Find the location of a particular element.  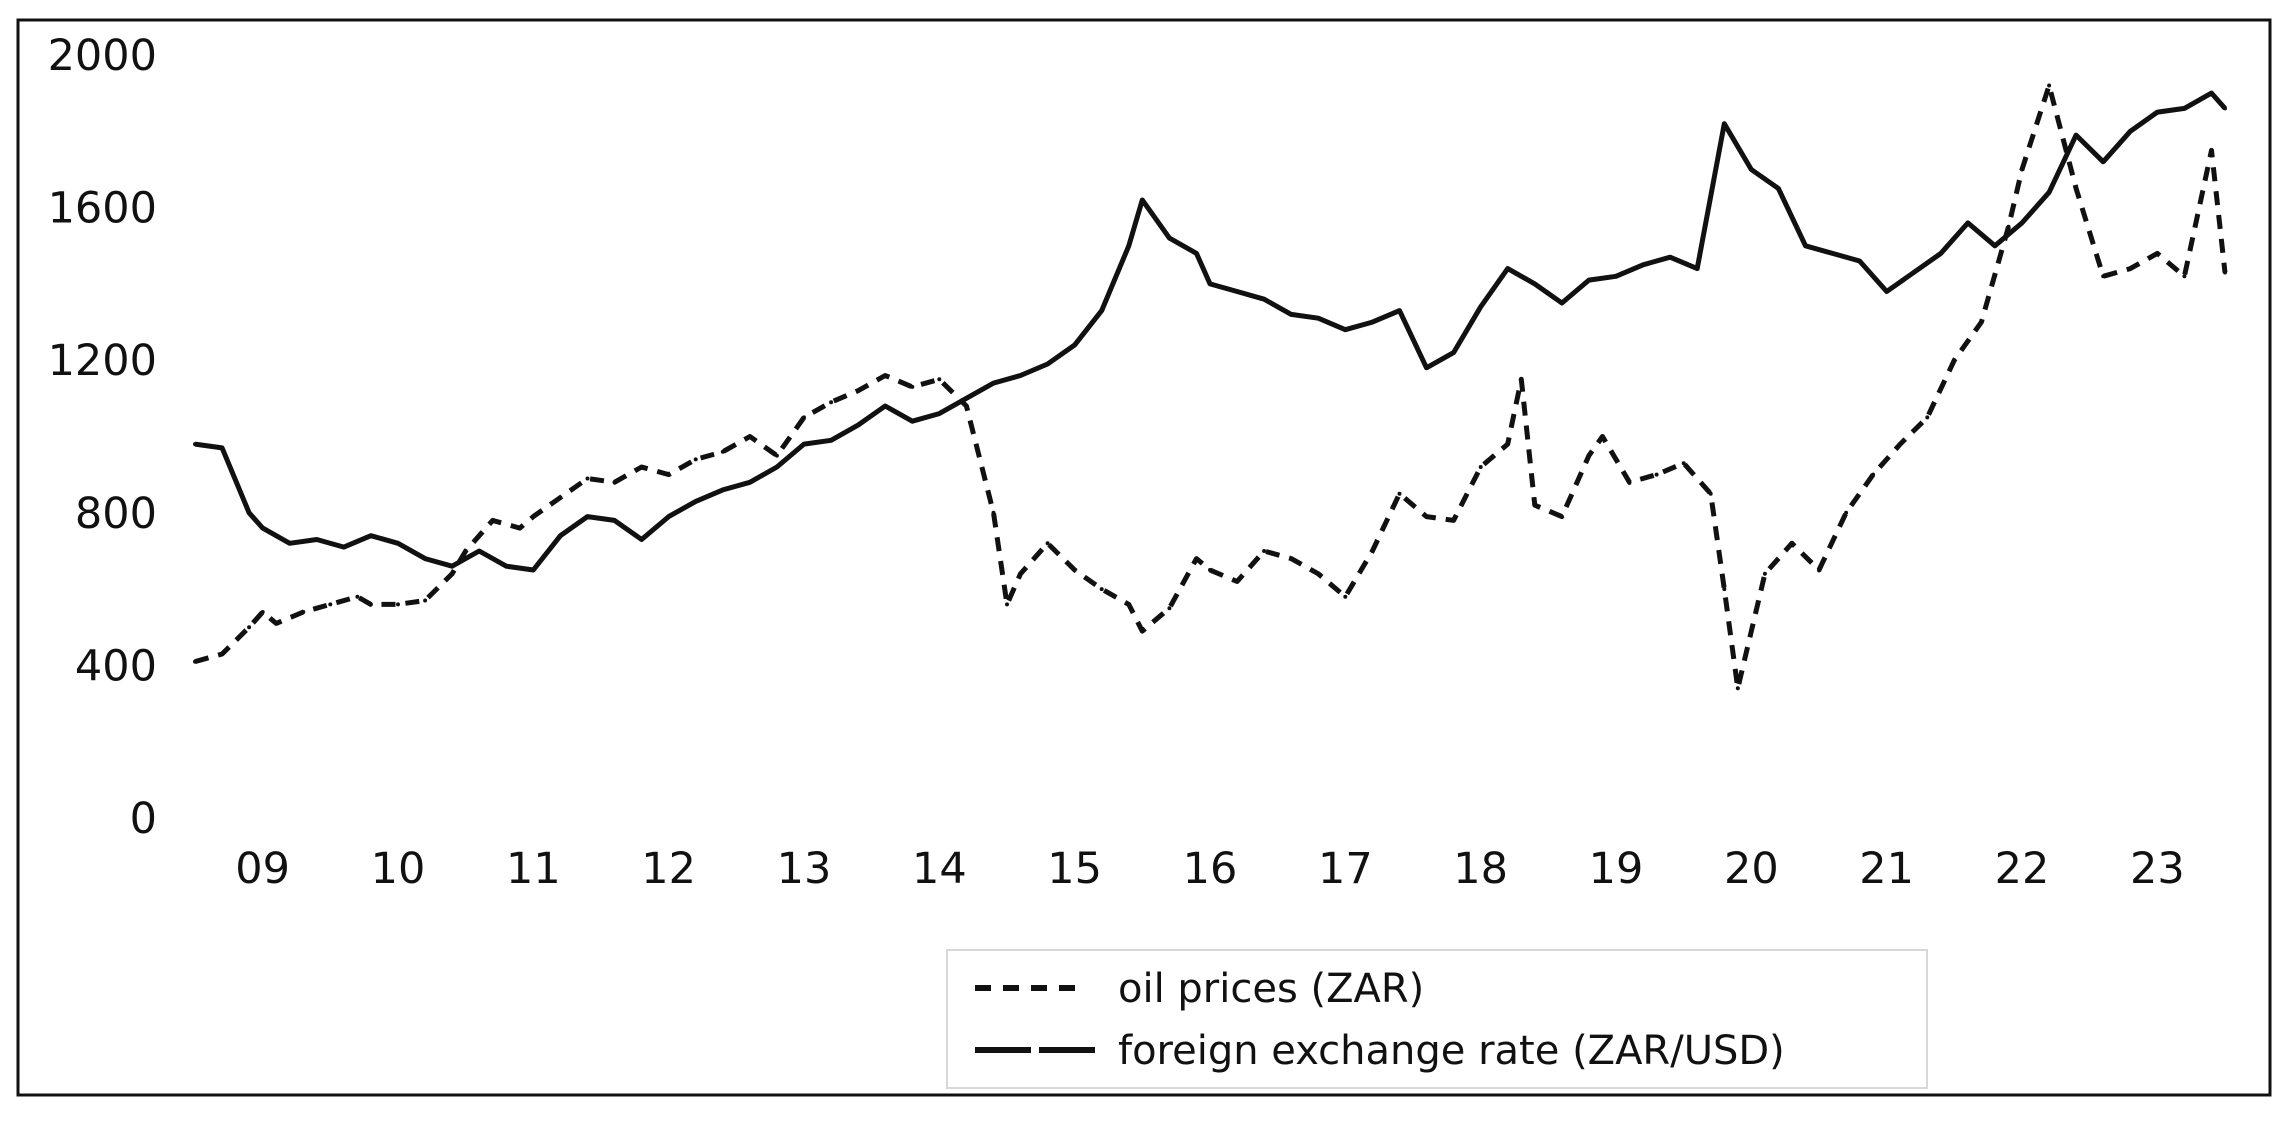

legend-label-oil-prices: oil prices (ZAR) is located at coordinates (1271, 989).